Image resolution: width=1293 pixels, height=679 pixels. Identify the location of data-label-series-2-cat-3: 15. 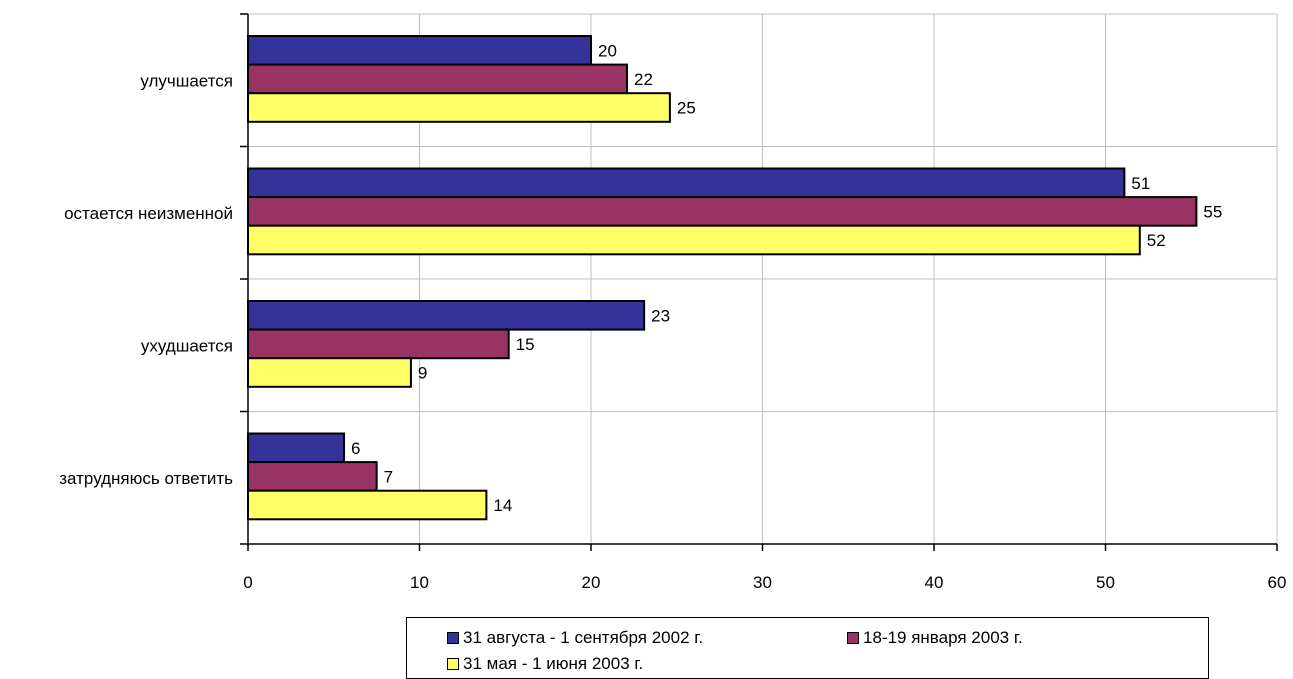
(525, 344).